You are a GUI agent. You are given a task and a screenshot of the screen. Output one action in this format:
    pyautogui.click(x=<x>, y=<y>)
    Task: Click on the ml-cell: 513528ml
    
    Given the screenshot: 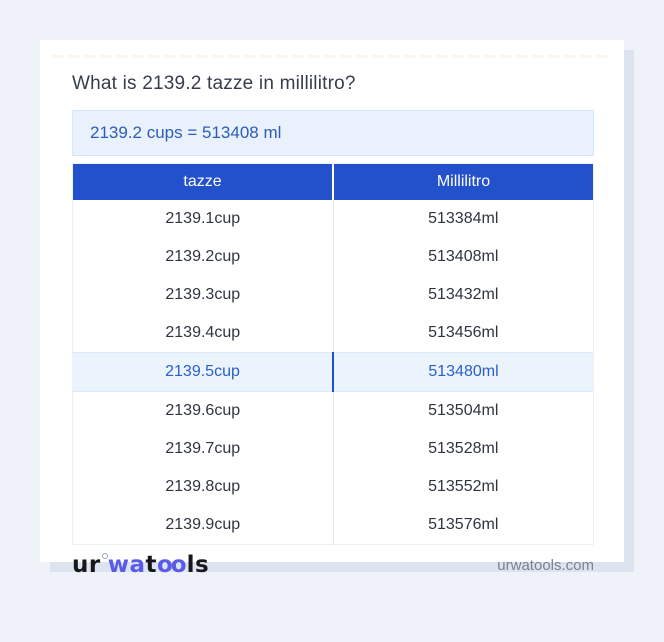 What is the action you would take?
    pyautogui.click(x=463, y=448)
    